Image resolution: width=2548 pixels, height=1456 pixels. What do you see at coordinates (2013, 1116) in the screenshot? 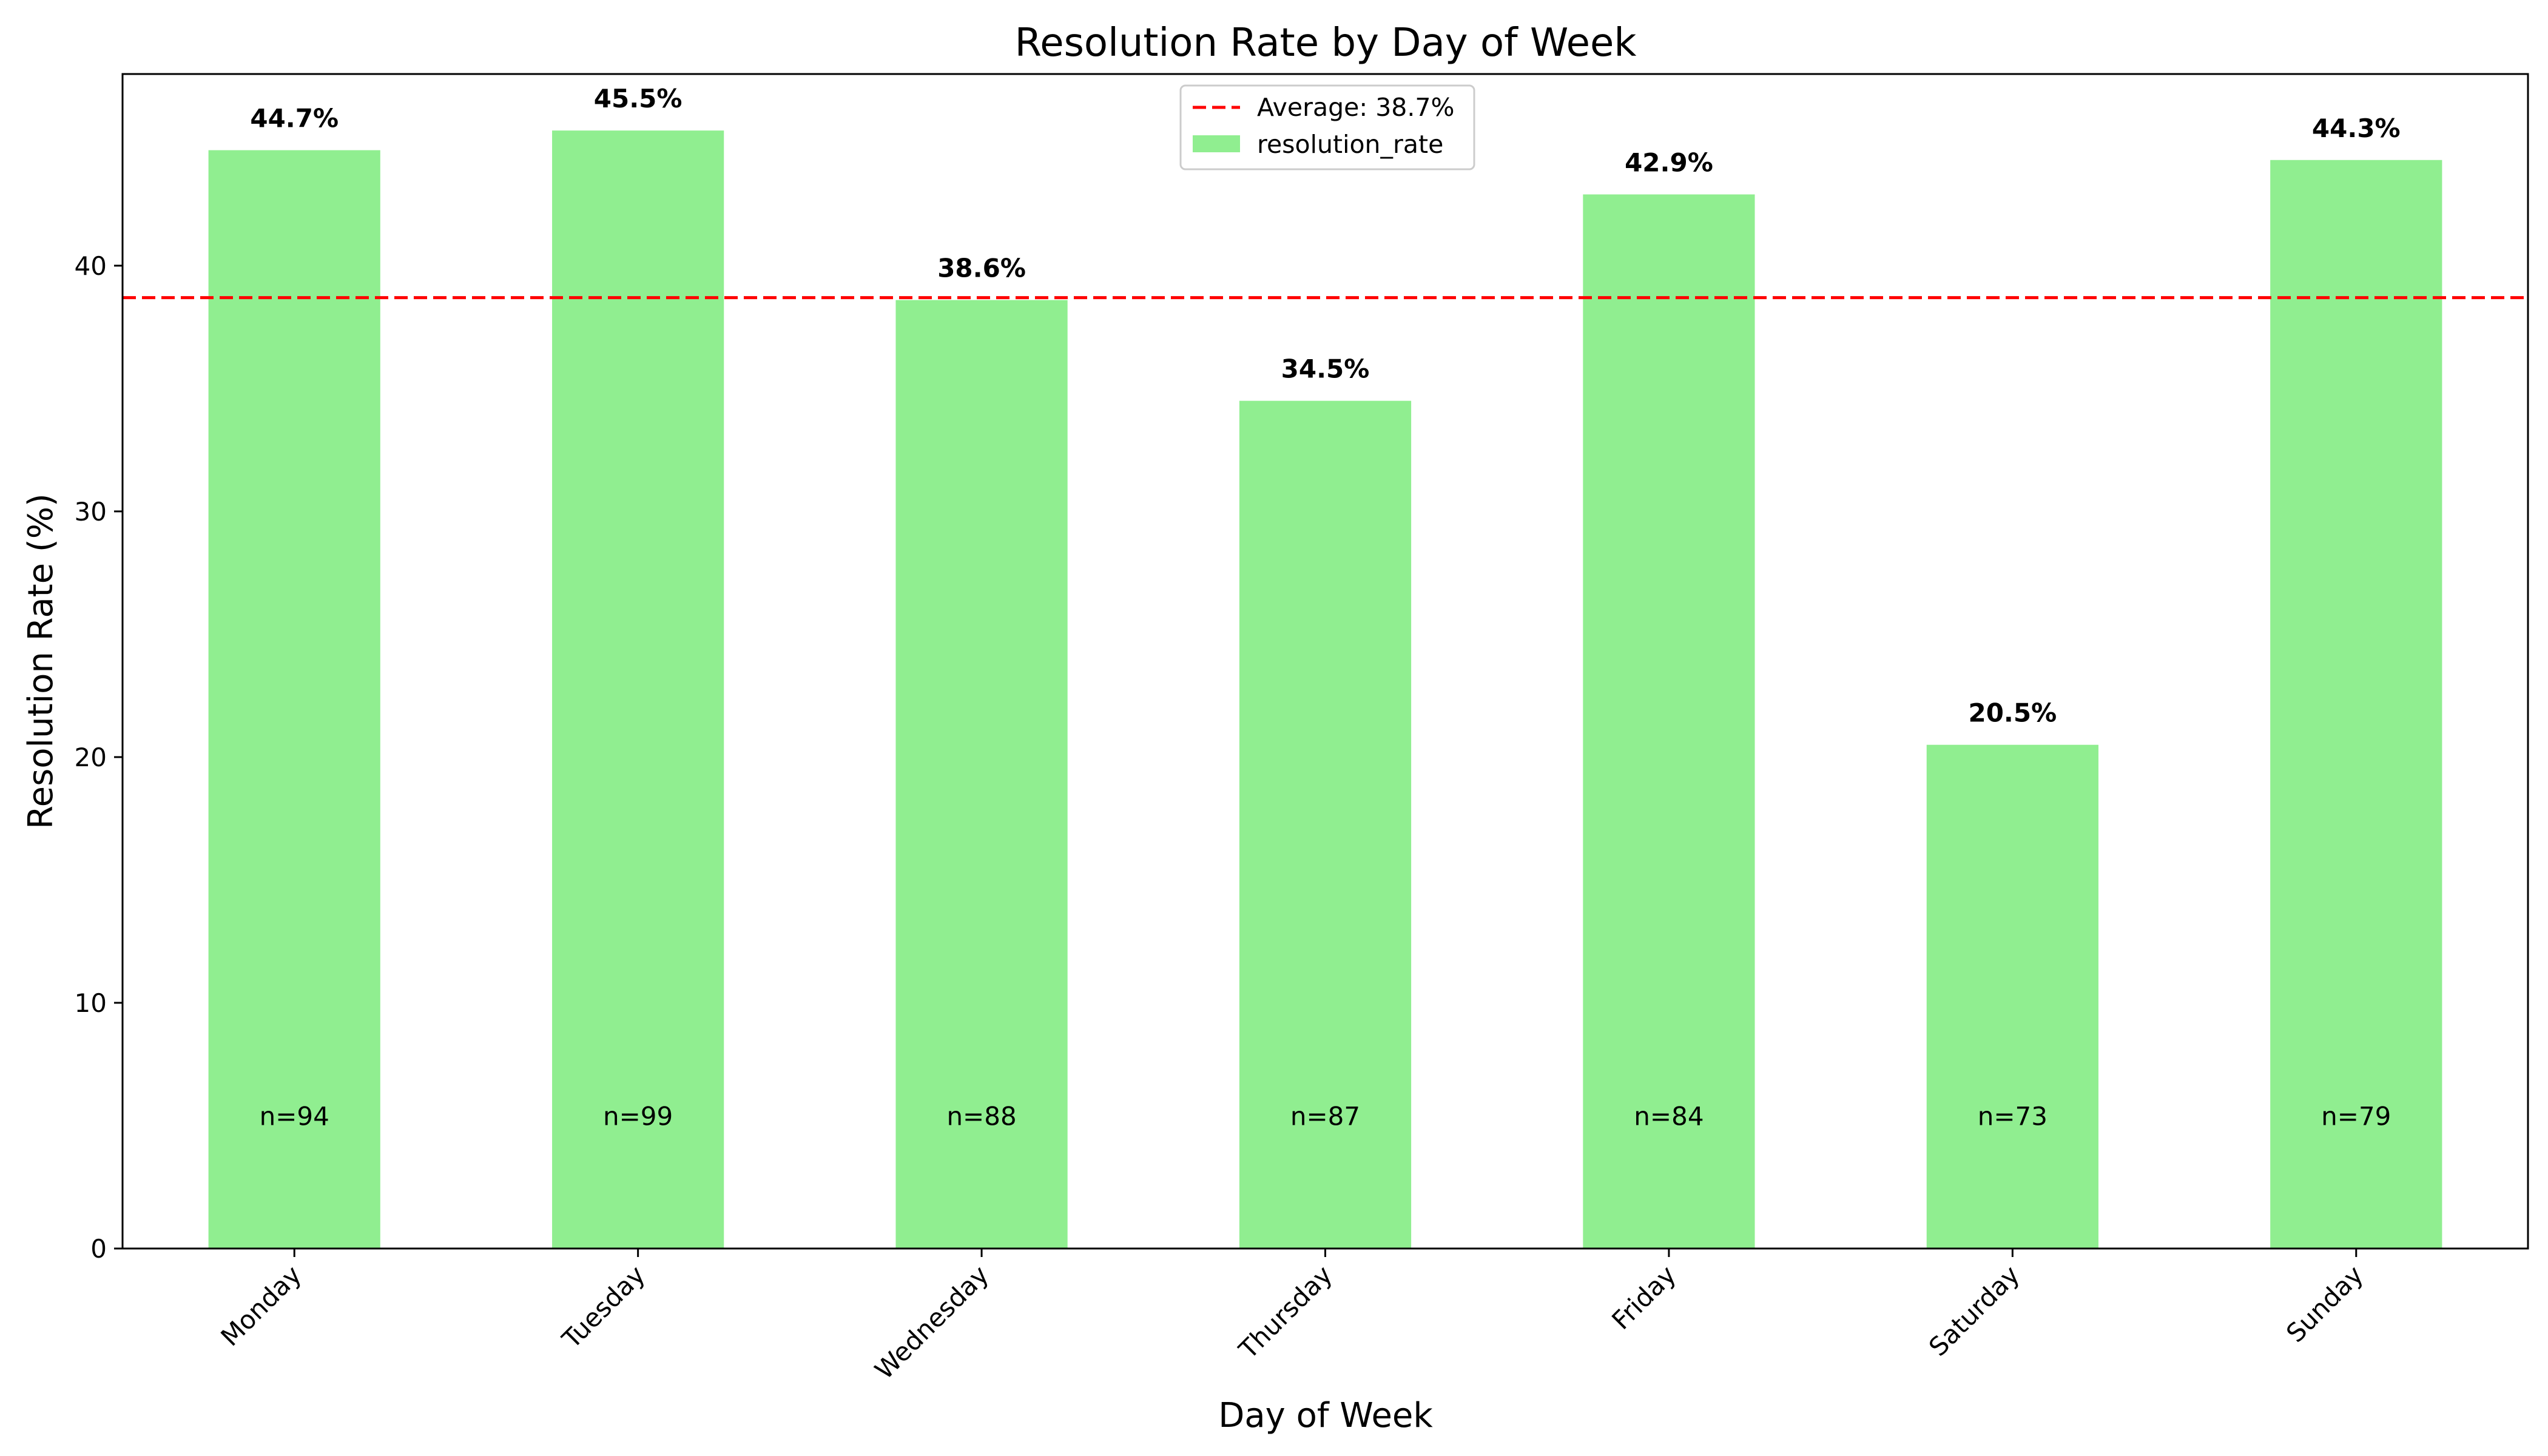
I see `count-label-saturday: n=73` at bounding box center [2013, 1116].